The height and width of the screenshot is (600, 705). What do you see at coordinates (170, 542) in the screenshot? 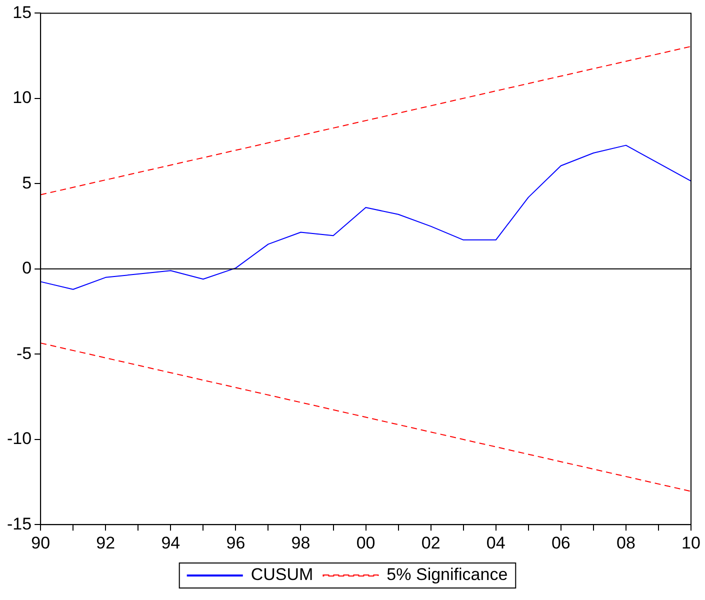
I see `x-tick-label: 94` at bounding box center [170, 542].